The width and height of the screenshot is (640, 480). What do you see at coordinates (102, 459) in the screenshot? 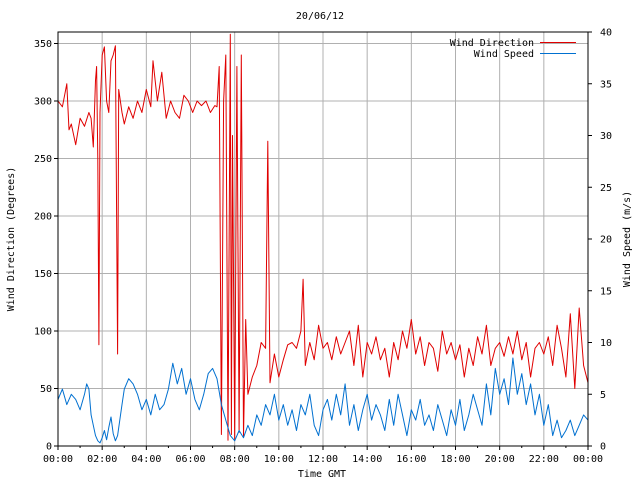
I see `x-tick-label: 02:00` at bounding box center [102, 459].